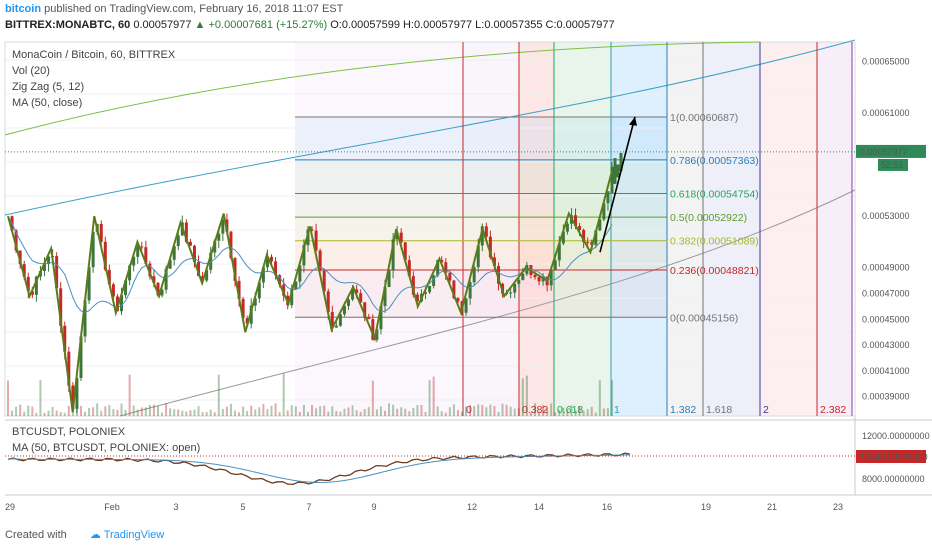 The image size is (932, 550). I want to click on legend-volume: Vol (20), so click(31, 71).